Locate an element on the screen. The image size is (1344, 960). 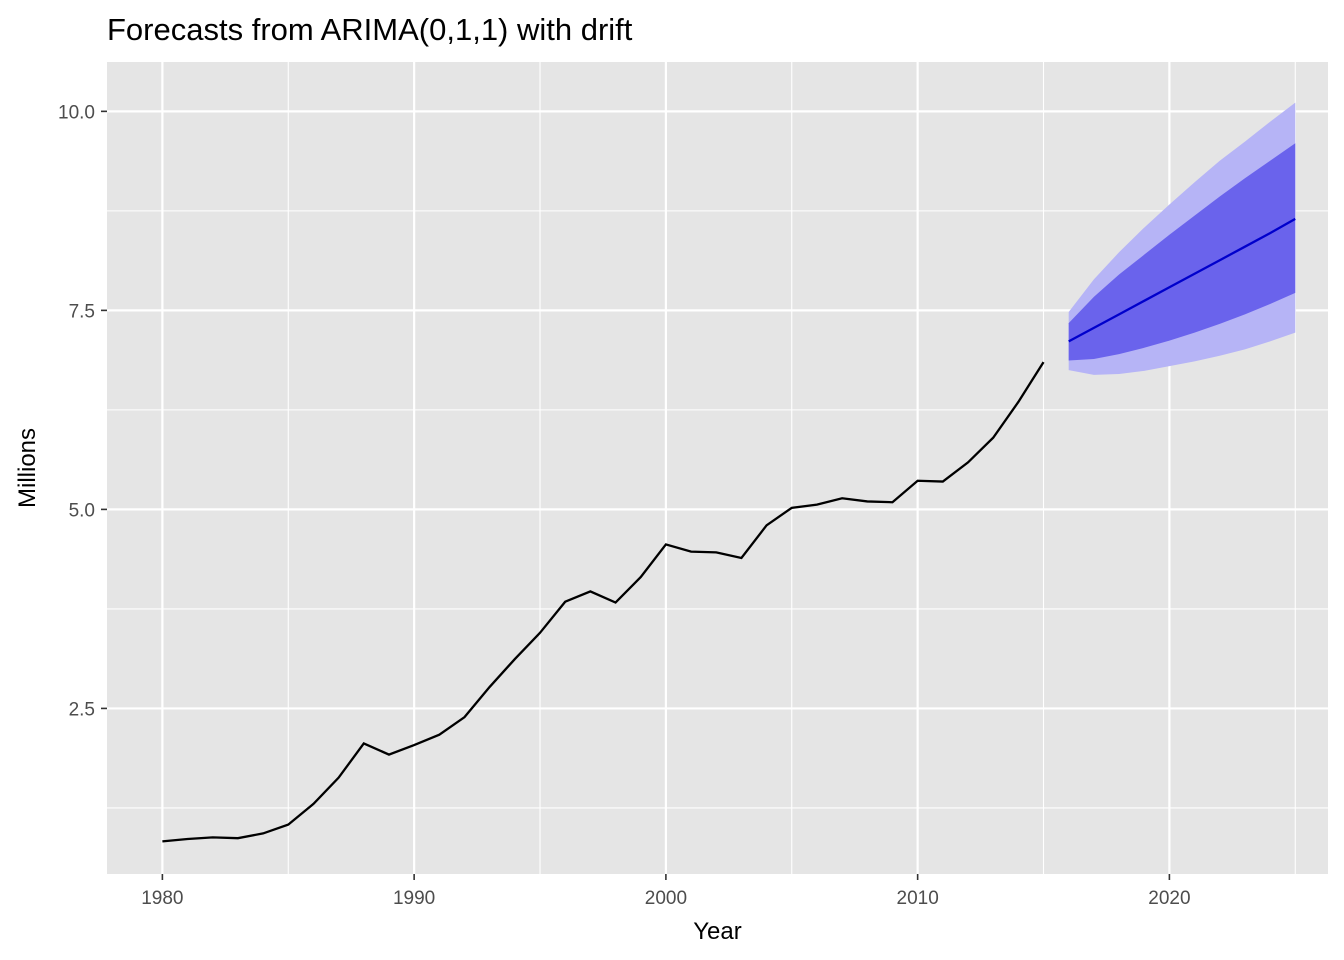
x-tick-label-2000: 2000 is located at coordinates (666, 898).